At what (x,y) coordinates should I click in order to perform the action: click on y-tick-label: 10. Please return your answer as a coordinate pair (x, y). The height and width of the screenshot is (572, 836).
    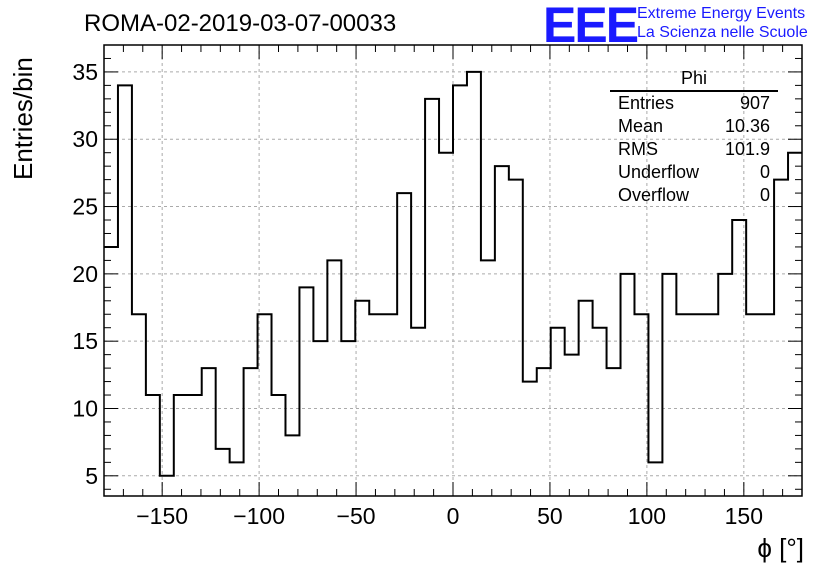
    Looking at the image, I should click on (85, 408).